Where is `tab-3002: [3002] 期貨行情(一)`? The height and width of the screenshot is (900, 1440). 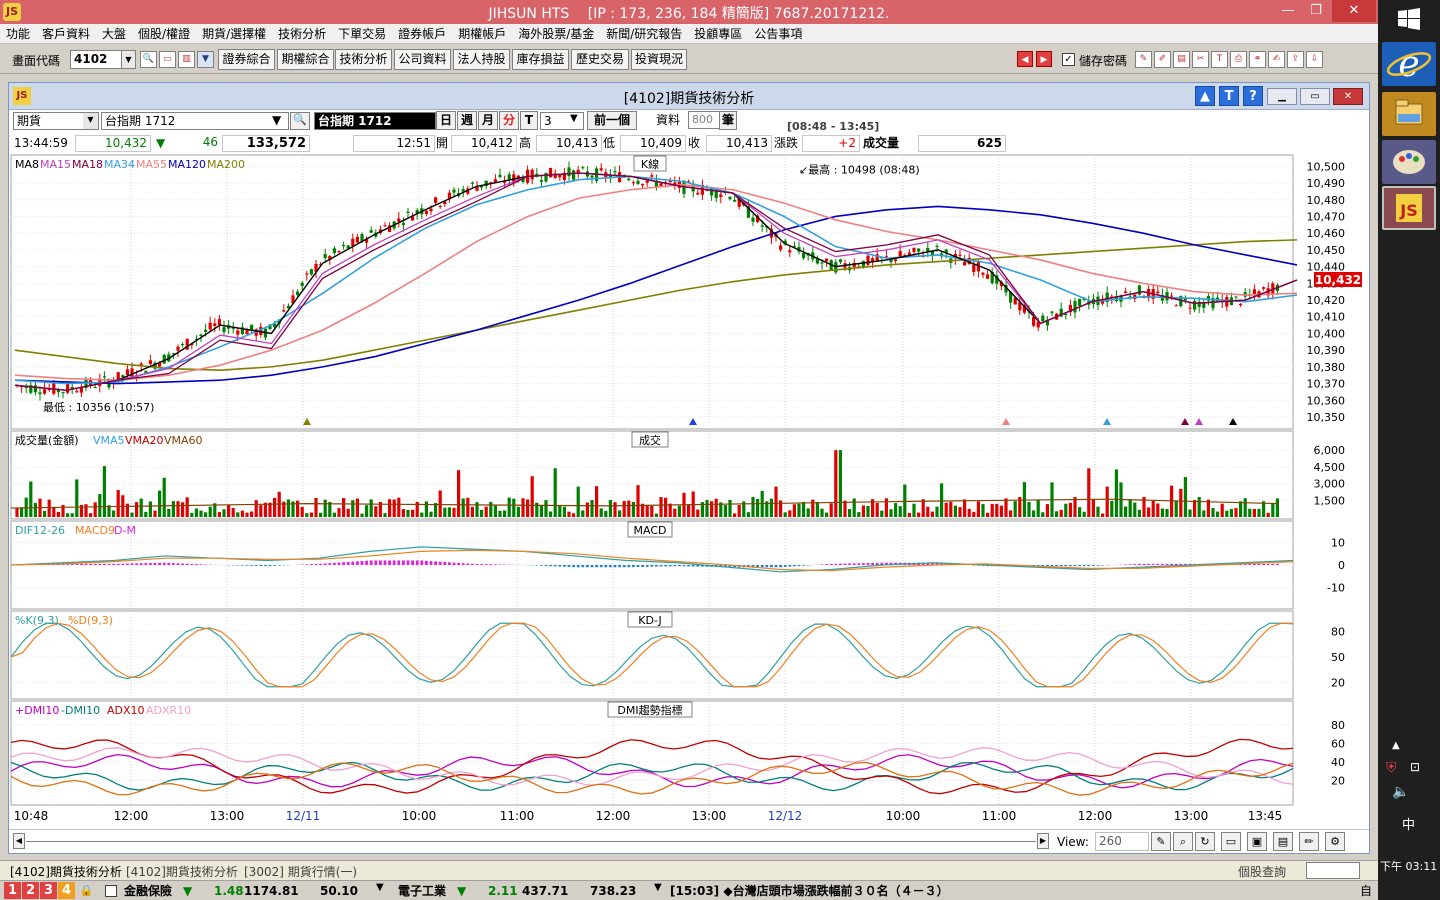 tab-3002: [3002] 期貨行情(一) is located at coordinates (301, 872).